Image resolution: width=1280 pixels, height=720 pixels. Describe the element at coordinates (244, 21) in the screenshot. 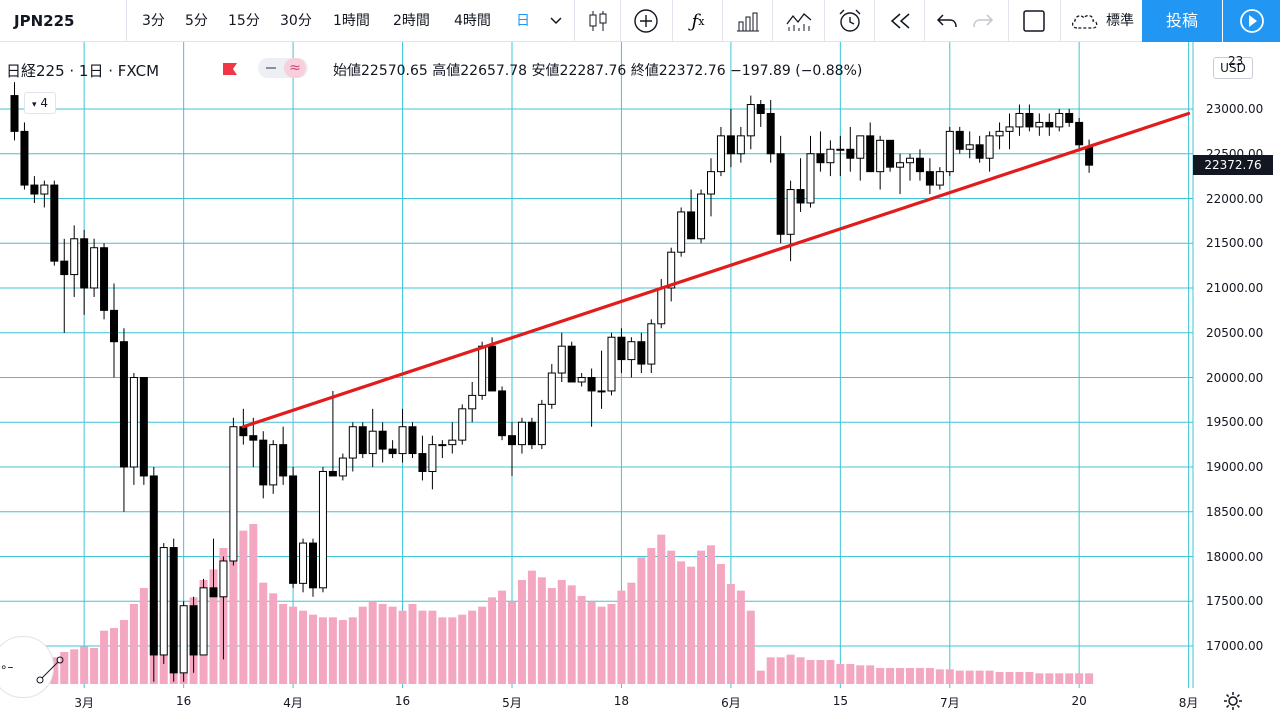

I see `interval-15m: 15分` at that location.